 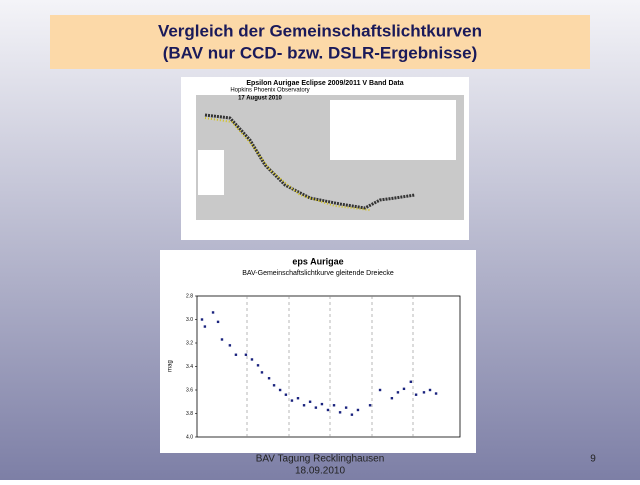 What do you see at coordinates (189, 320) in the screenshot?
I see `y-tick-label: 3.0` at bounding box center [189, 320].